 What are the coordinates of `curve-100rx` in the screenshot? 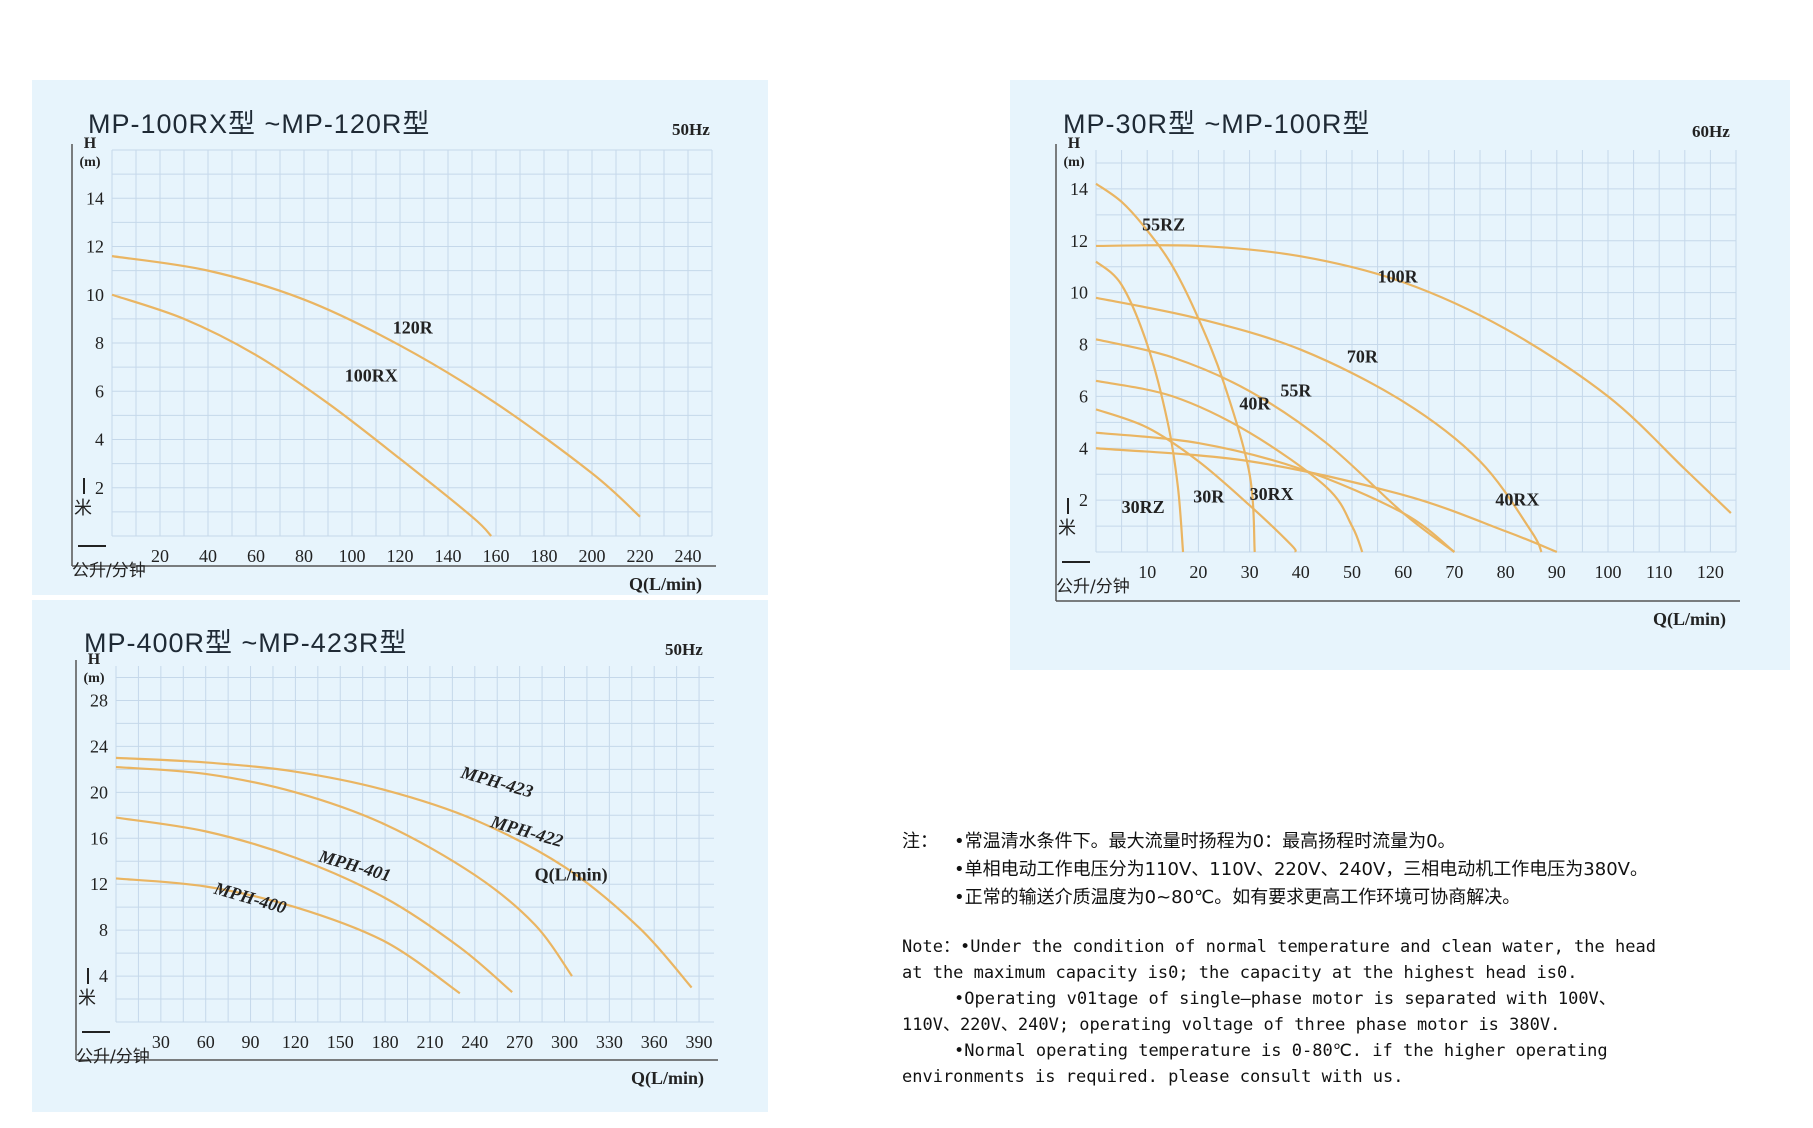 It's located at (302, 415).